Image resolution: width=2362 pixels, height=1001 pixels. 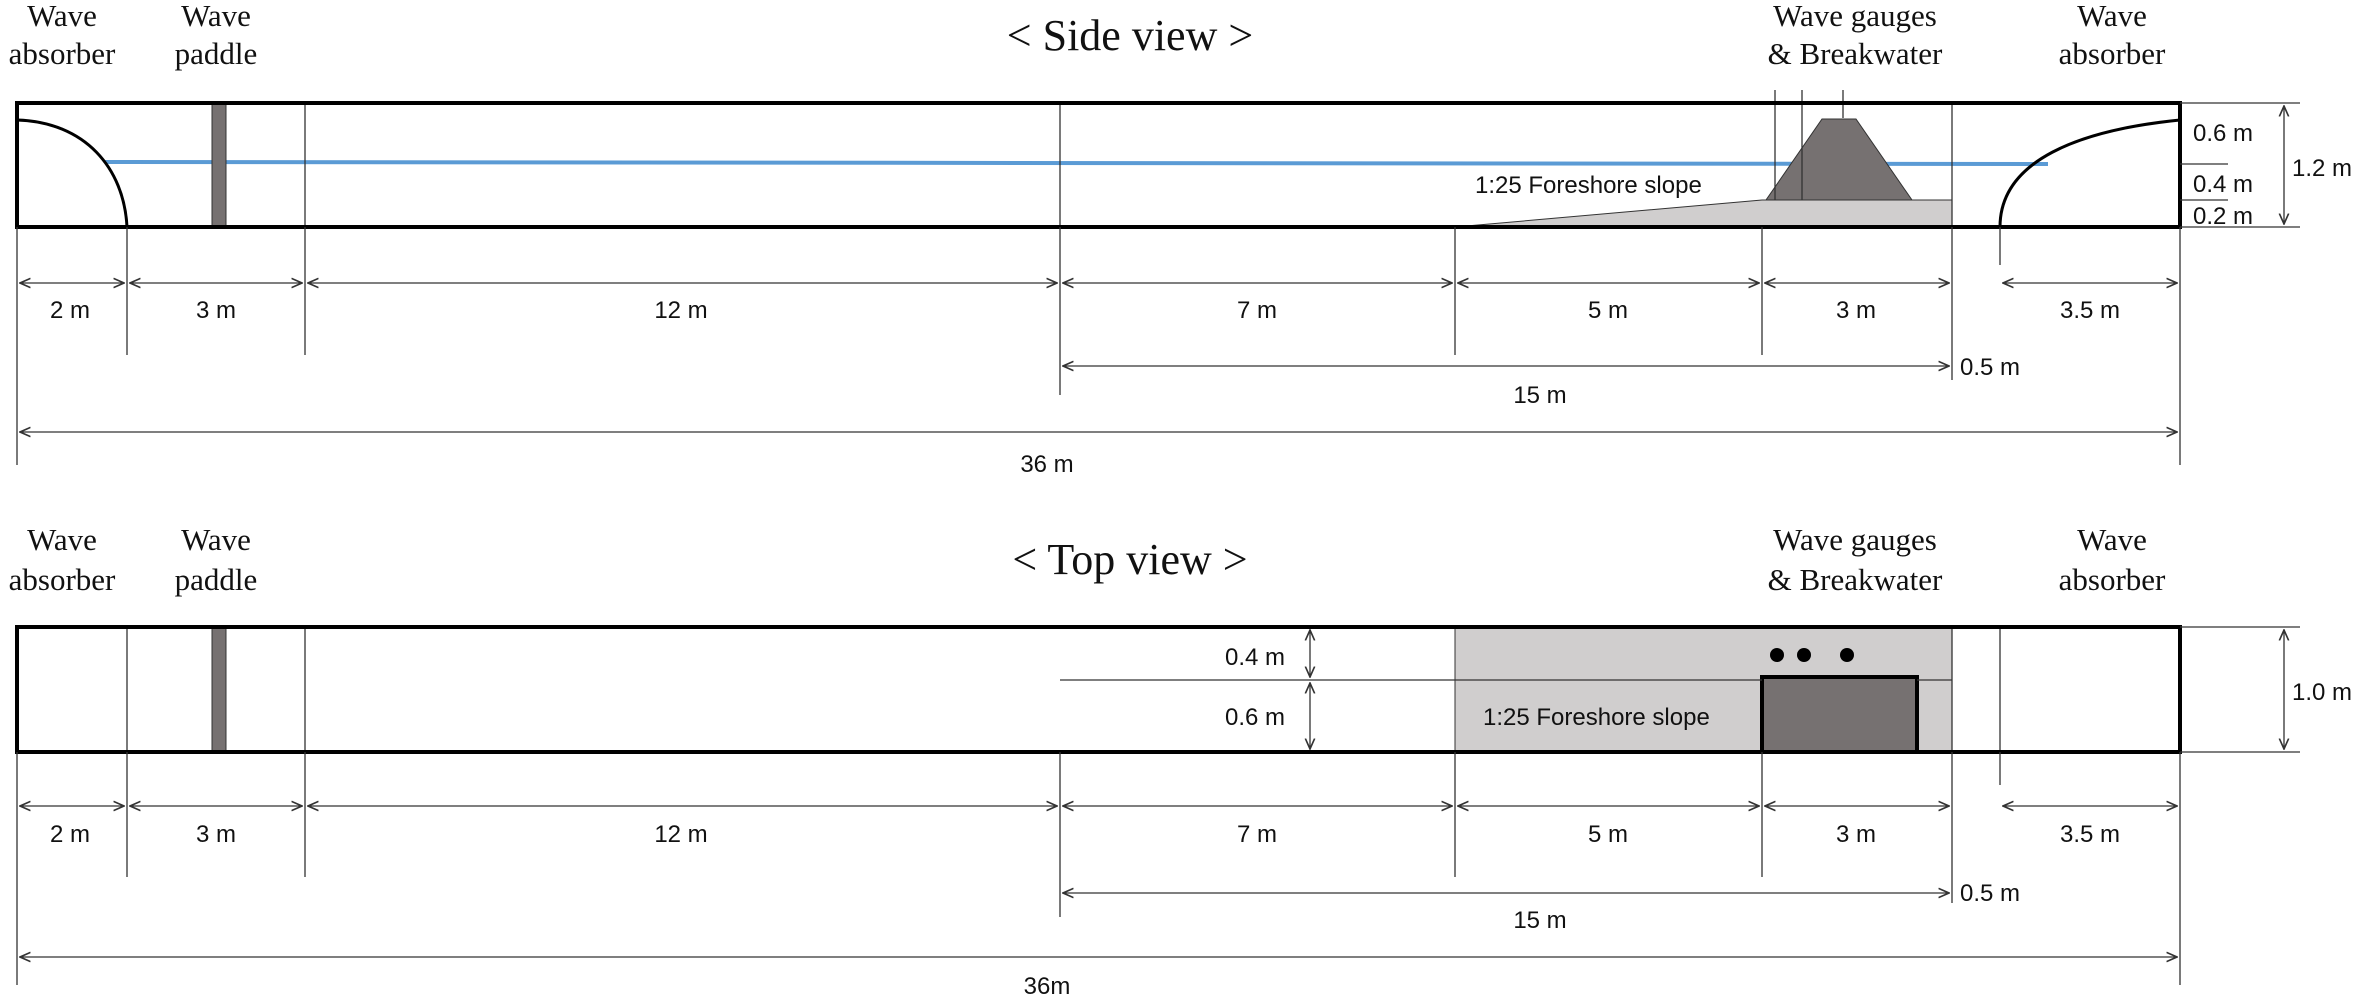 I want to click on side-height-total: 1.2 m, so click(x=2322, y=168).